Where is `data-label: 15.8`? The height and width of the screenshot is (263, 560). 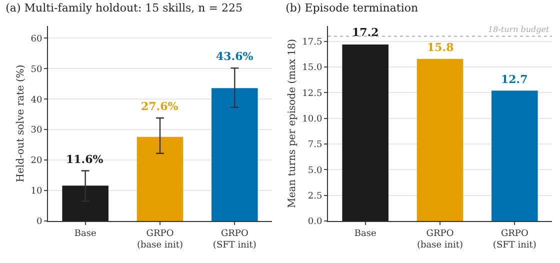
data-label: 15.8 is located at coordinates (440, 47).